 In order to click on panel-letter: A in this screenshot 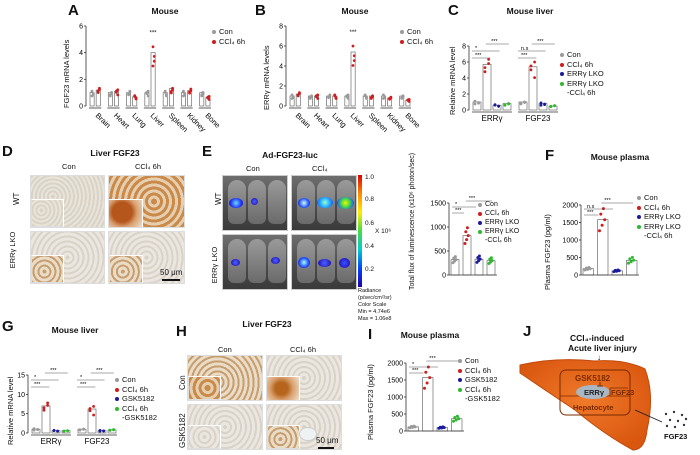, I will do `click(73, 10)`.